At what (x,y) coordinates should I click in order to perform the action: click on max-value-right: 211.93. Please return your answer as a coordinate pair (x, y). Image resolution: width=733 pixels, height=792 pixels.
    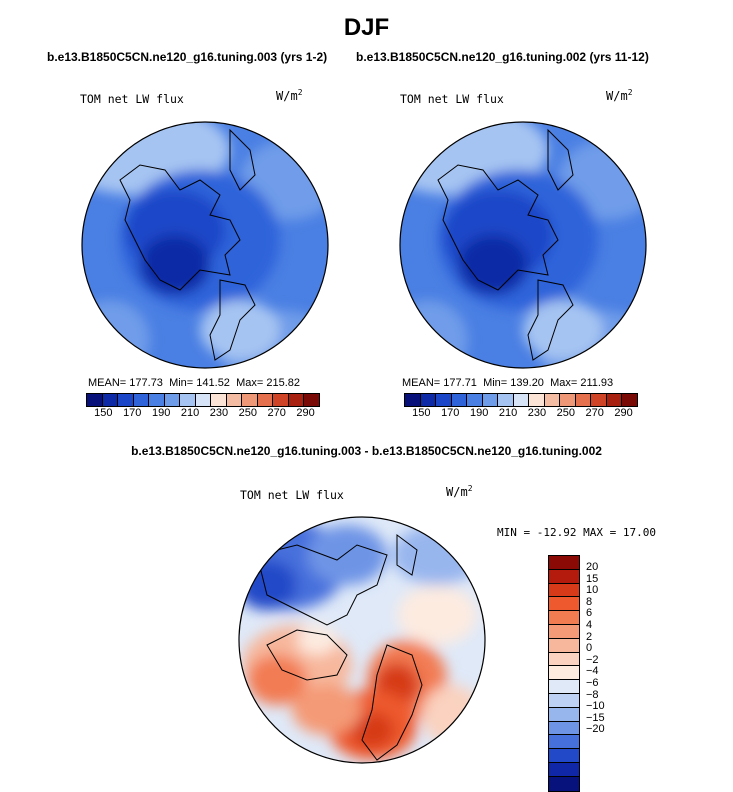
    Looking at the image, I should click on (597, 383).